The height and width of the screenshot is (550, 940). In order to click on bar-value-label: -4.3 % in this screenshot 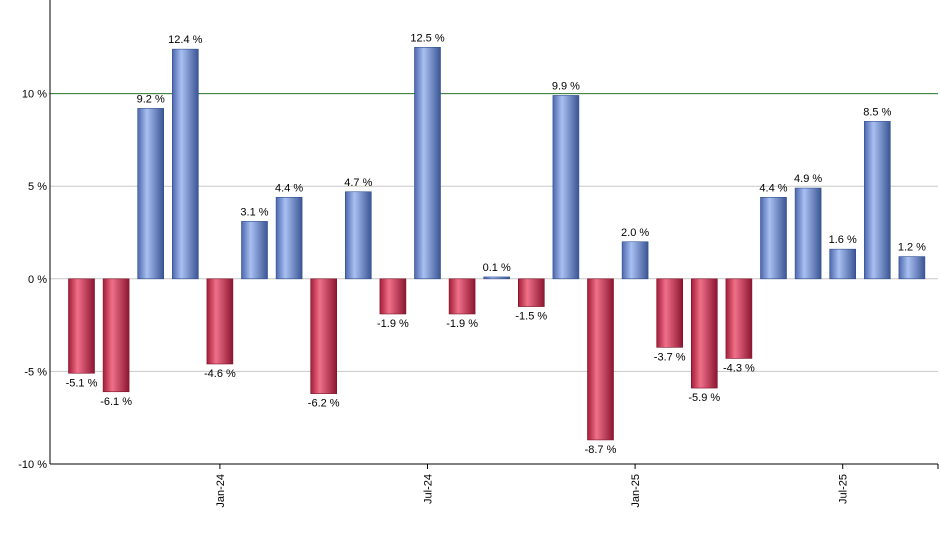, I will do `click(739, 368)`.